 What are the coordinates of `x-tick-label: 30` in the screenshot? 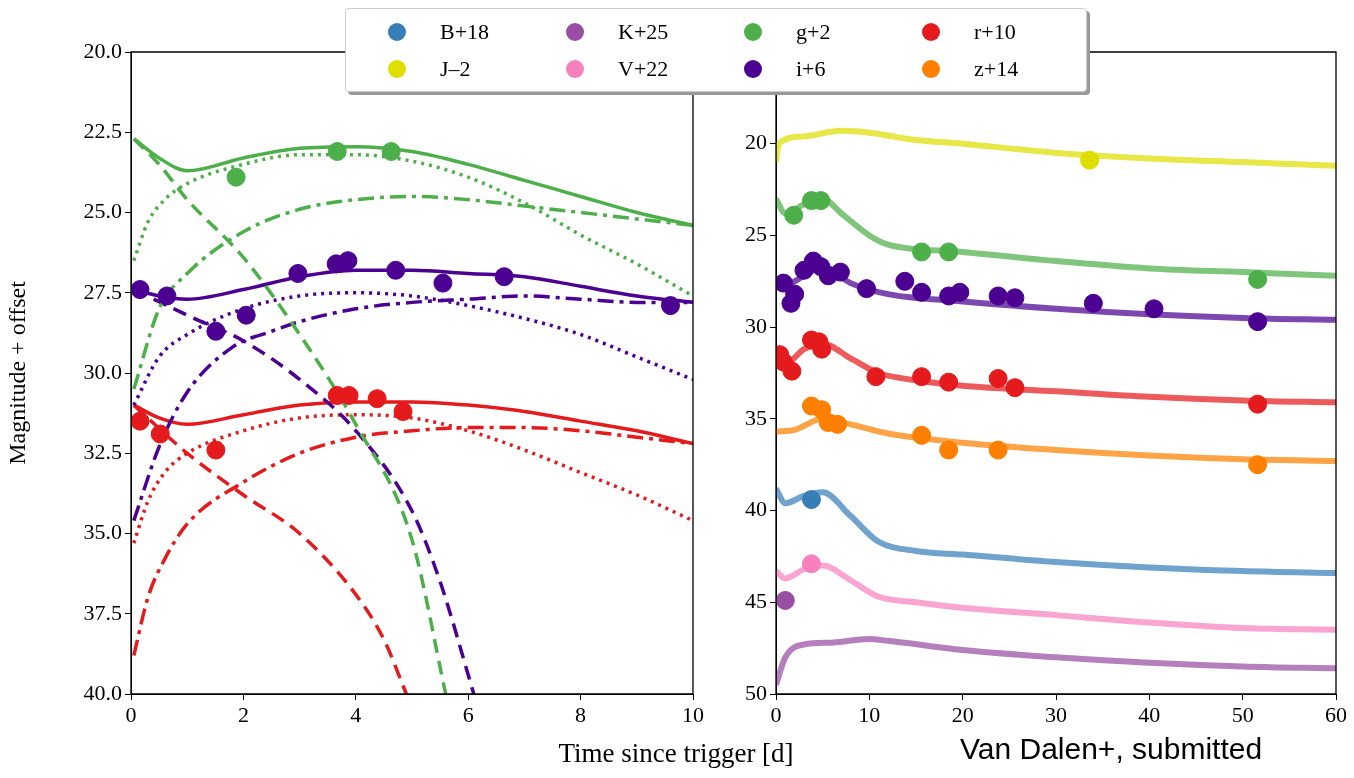 It's located at (1056, 714).